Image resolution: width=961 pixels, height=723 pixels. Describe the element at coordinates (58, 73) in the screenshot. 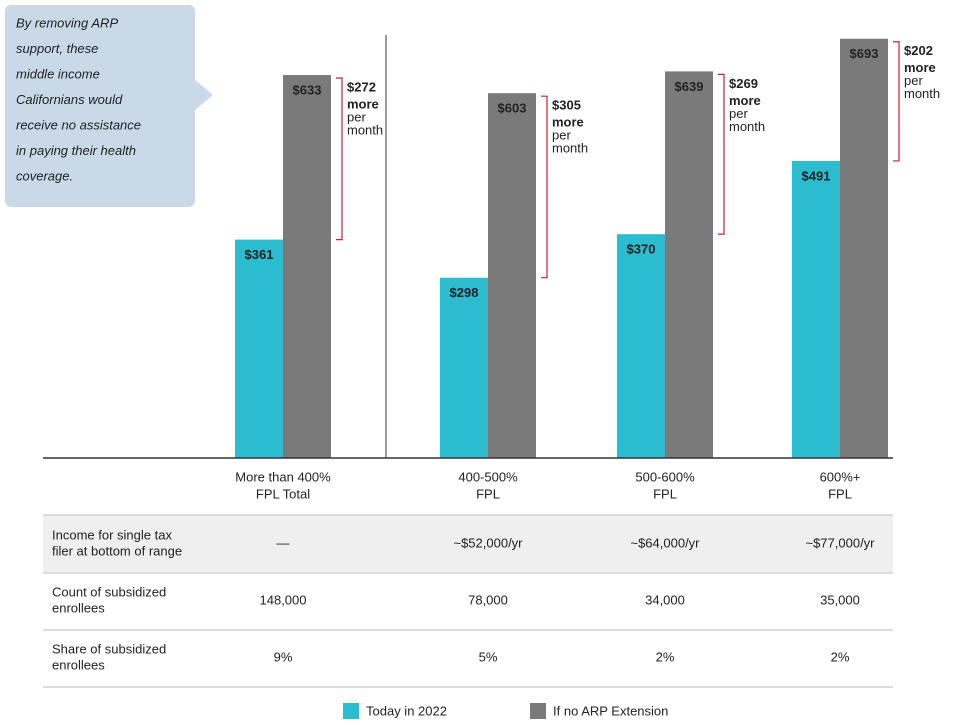

I see `callout-text: middle income` at that location.